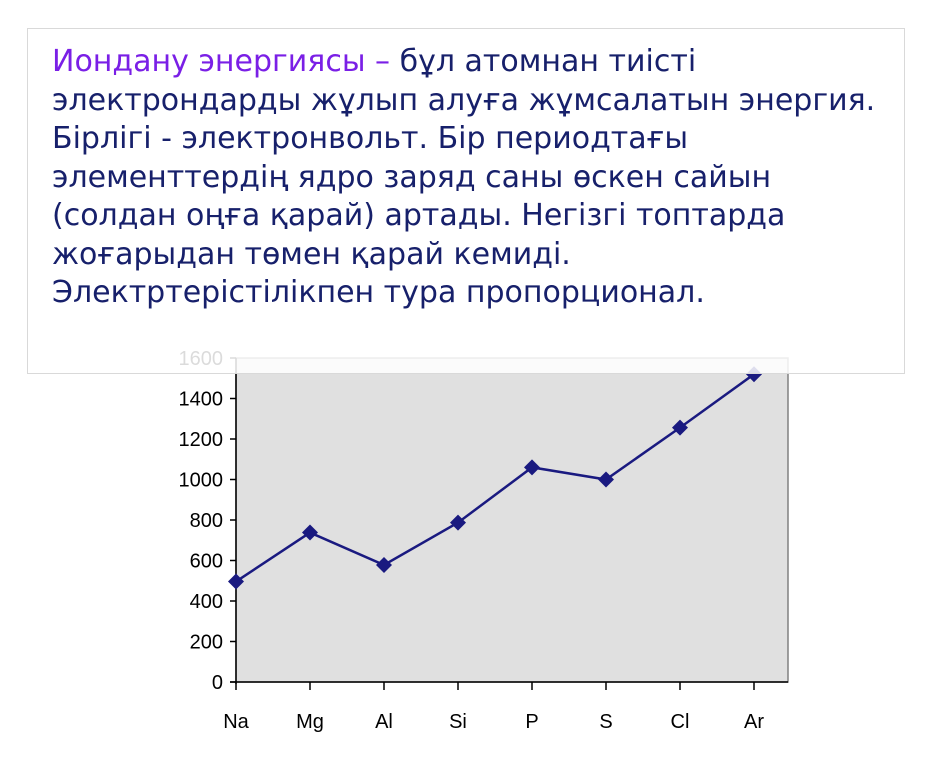  Describe the element at coordinates (206, 643) in the screenshot. I see `y-tick-label: 200` at that location.